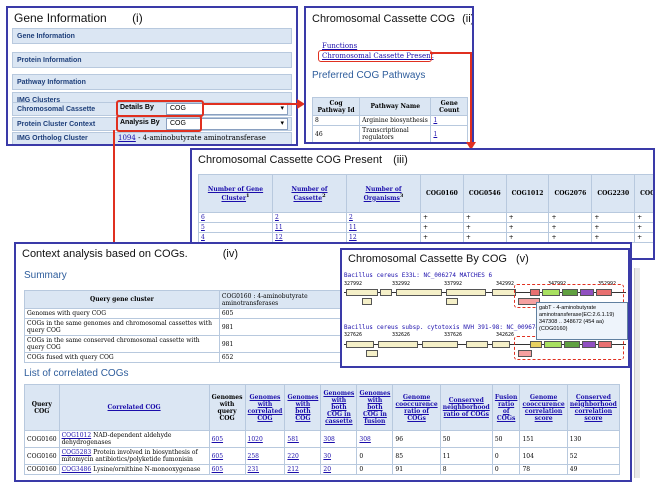 This screenshot has width=661, height=488. Describe the element at coordinates (265, 407) in the screenshot. I see `genomes-correlated-header: Genomes with correlated COG` at that location.